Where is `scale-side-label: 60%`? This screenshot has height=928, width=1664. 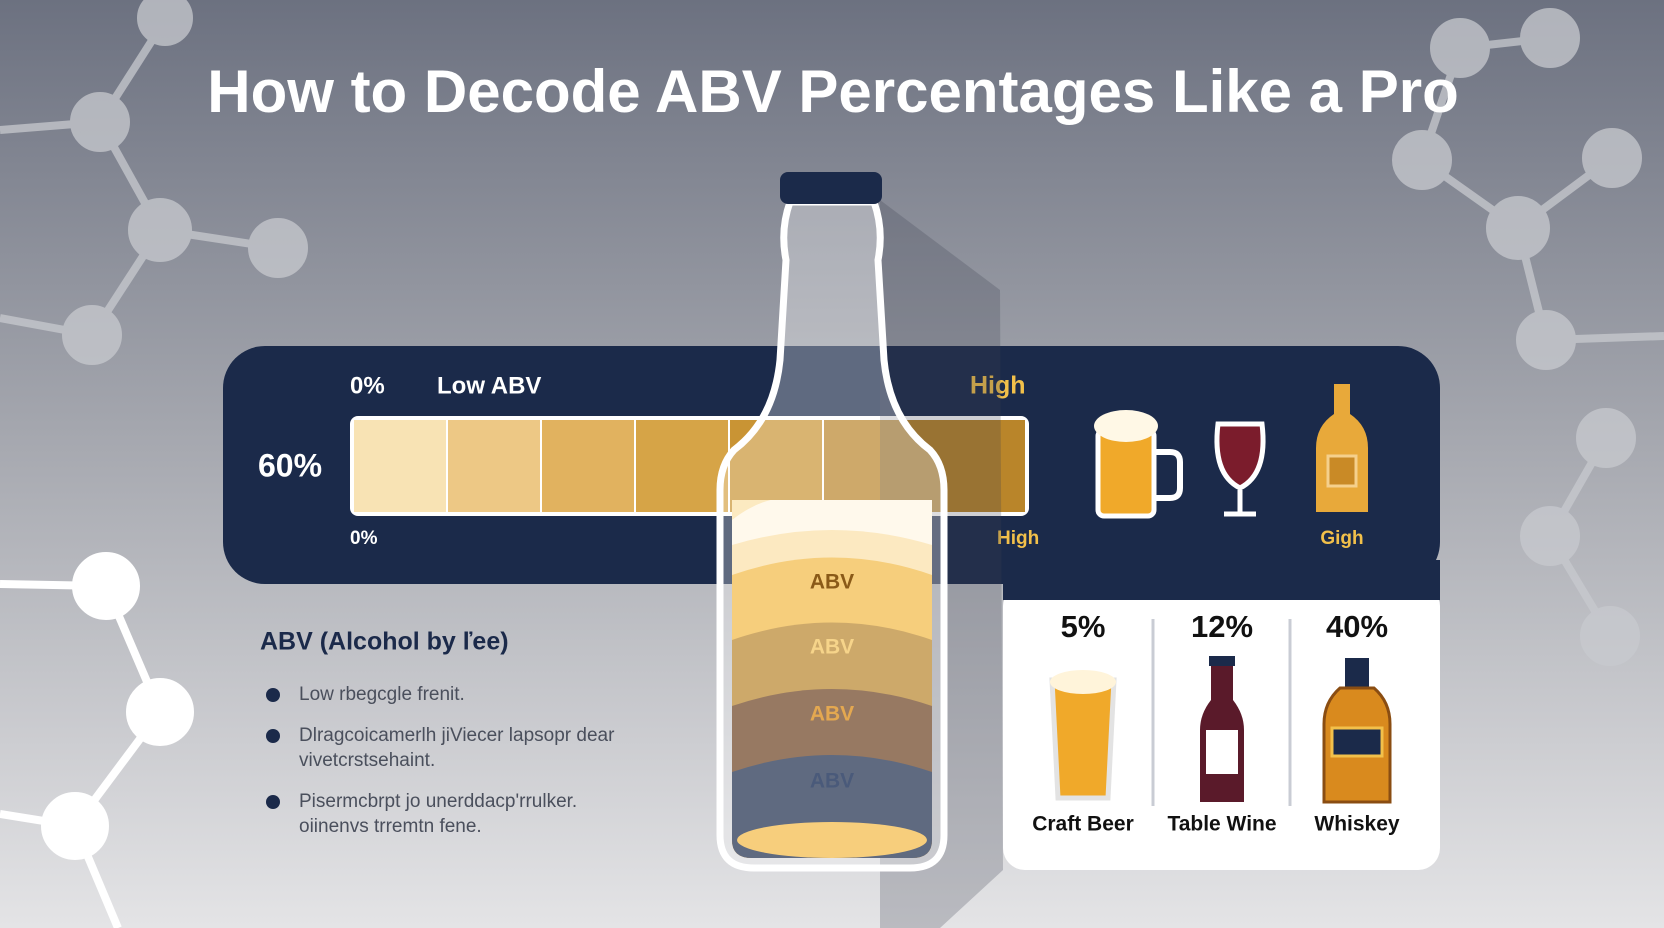
scale-side-label: 60% is located at coordinates (290, 465).